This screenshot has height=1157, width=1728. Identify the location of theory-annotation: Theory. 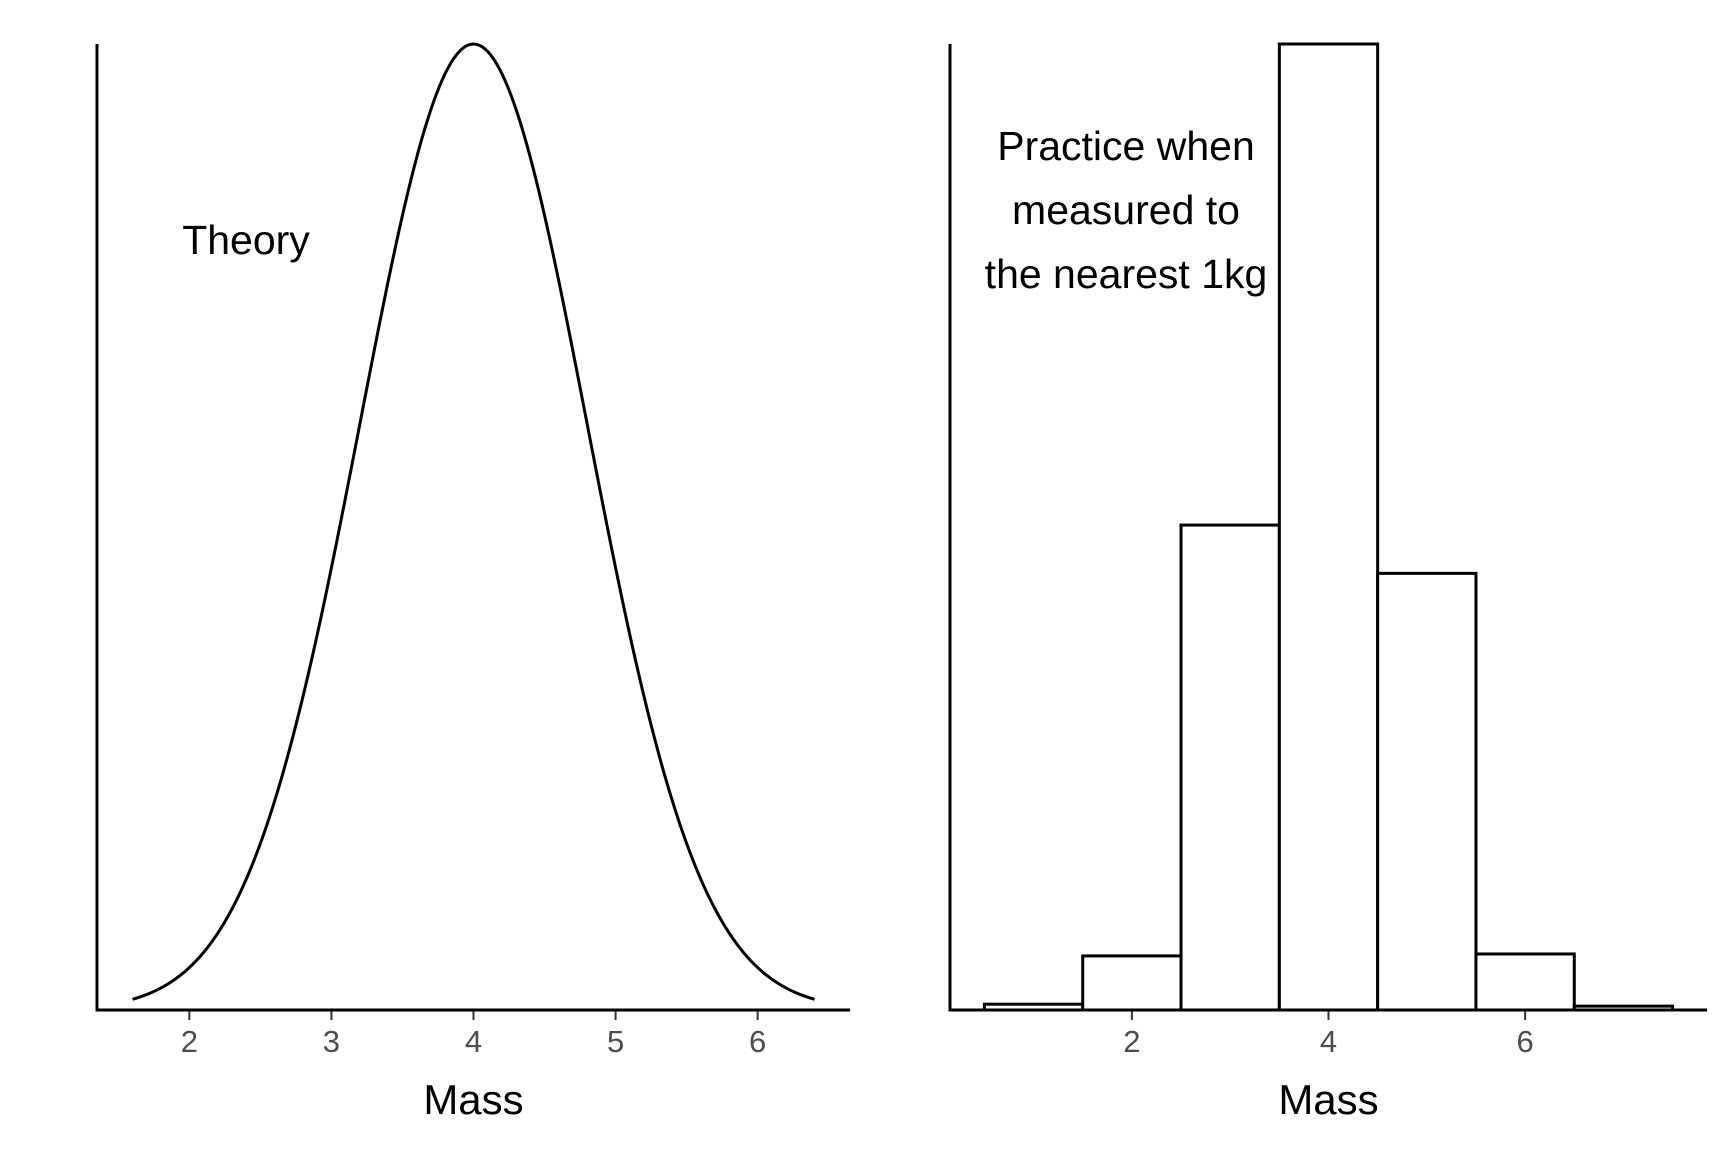
(246, 240).